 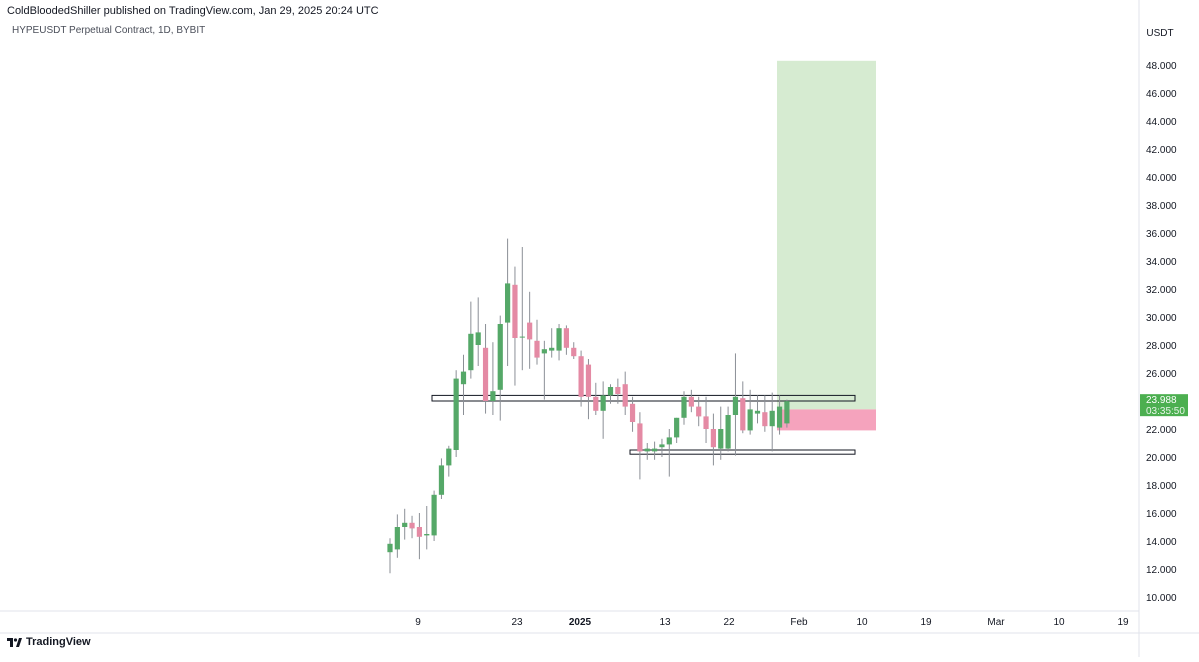 What do you see at coordinates (1161, 318) in the screenshot?
I see `price-tick-label: 30.000` at bounding box center [1161, 318].